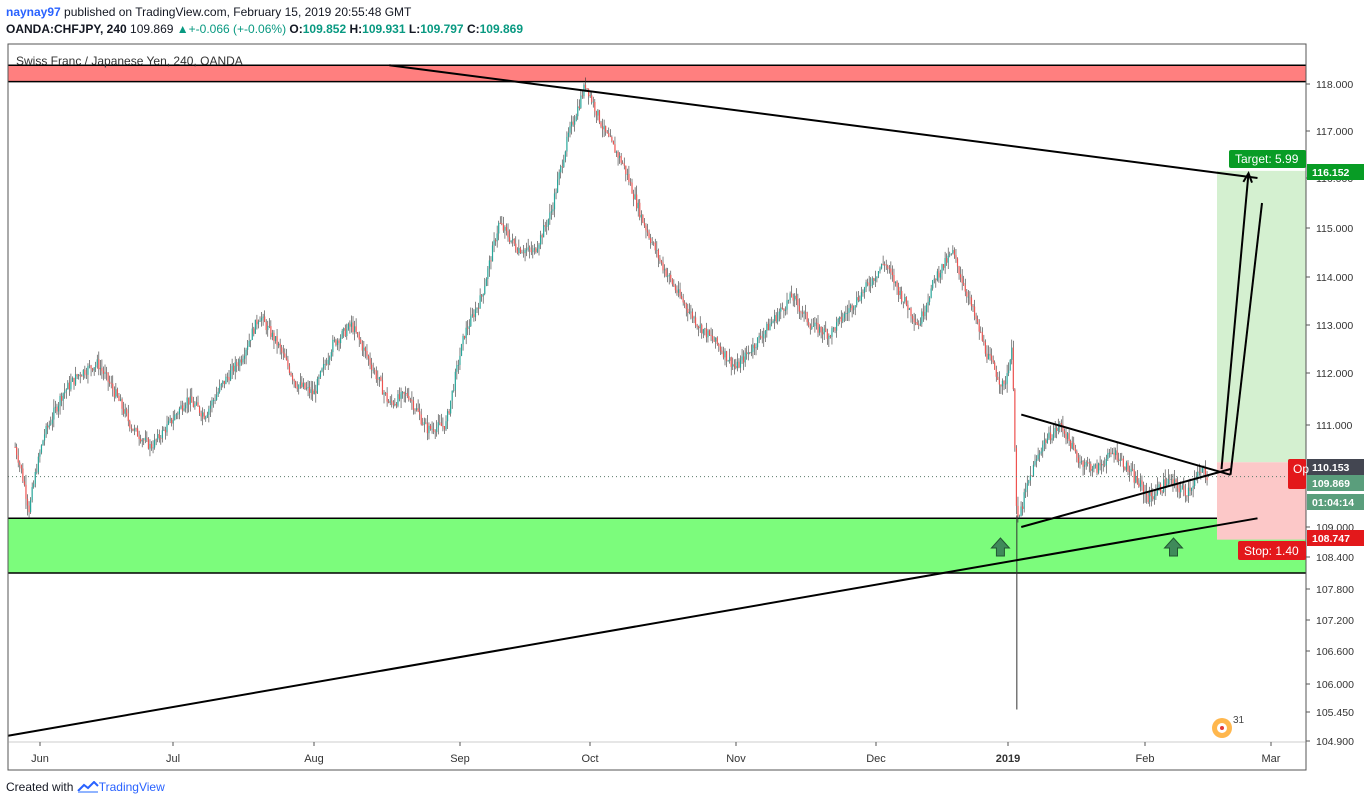 Image resolution: width=1372 pixels, height=806 pixels. I want to click on author-link: naynay97, so click(33, 12).